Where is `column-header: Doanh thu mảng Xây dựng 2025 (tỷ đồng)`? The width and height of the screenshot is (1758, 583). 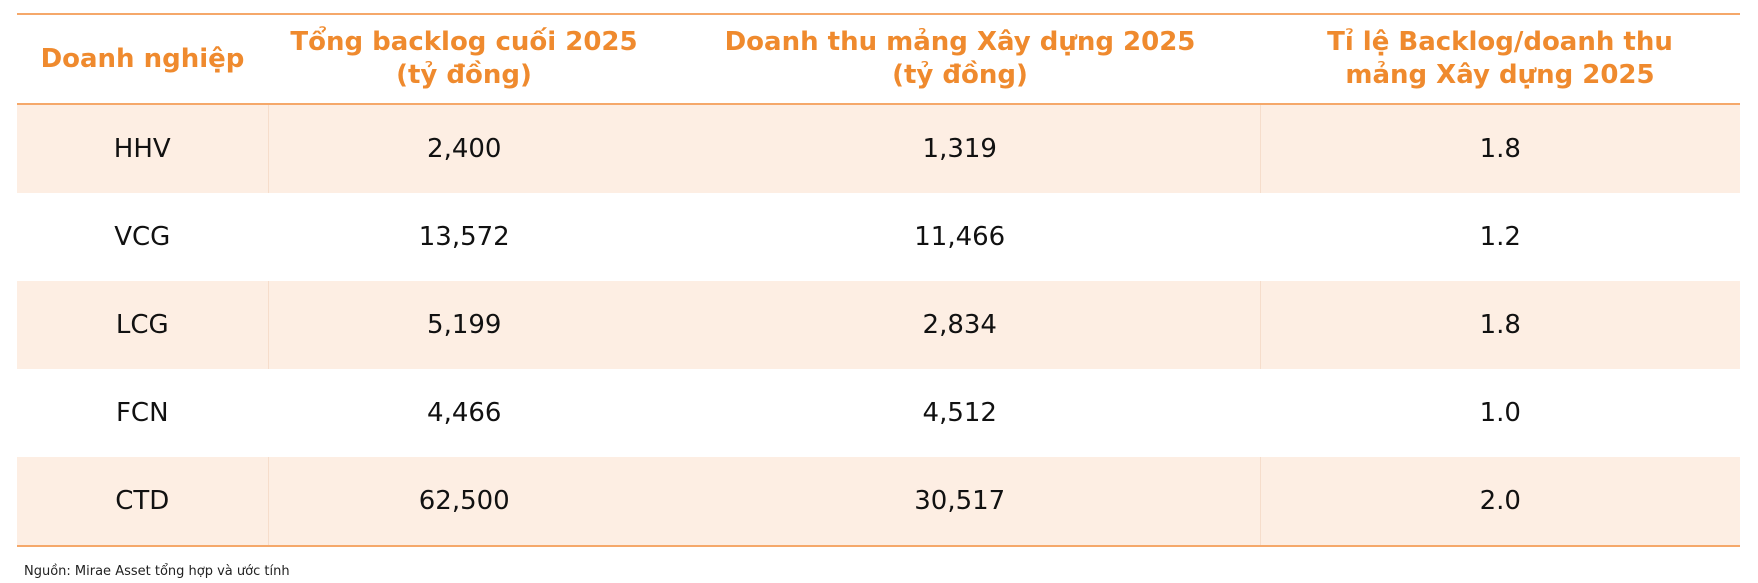
column-header: Doanh thu mảng Xây dựng 2025 (tỷ đồng) is located at coordinates (960, 59).